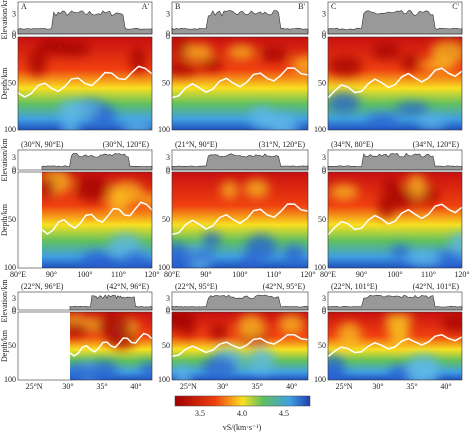  What do you see at coordinates (436, 144) in the screenshot?
I see `profile-end-label: (34°N, 120°E)` at bounding box center [436, 144].